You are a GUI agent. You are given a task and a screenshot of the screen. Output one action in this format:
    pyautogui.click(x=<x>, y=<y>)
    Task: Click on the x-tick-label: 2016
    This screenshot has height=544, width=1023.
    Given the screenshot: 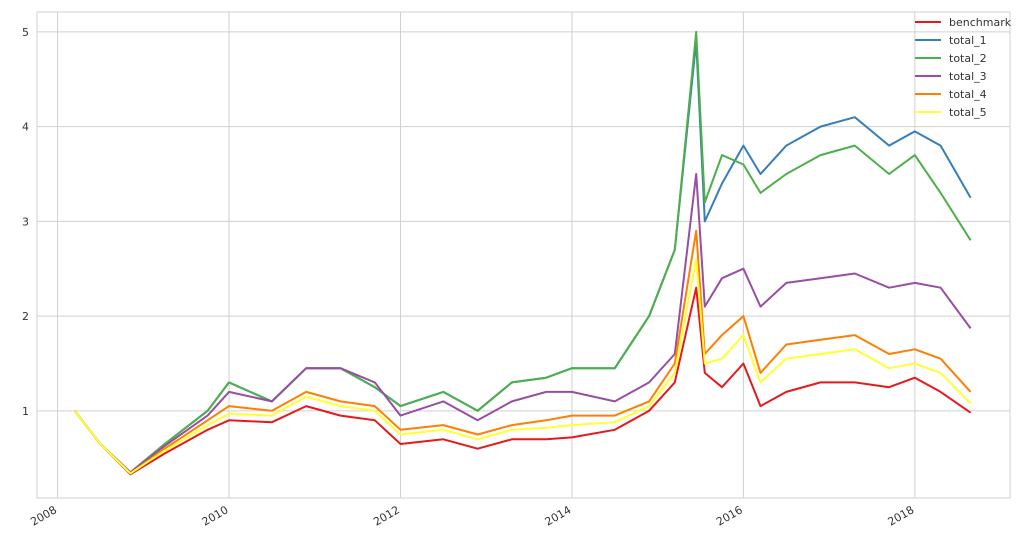 What is the action you would take?
    pyautogui.click(x=729, y=515)
    